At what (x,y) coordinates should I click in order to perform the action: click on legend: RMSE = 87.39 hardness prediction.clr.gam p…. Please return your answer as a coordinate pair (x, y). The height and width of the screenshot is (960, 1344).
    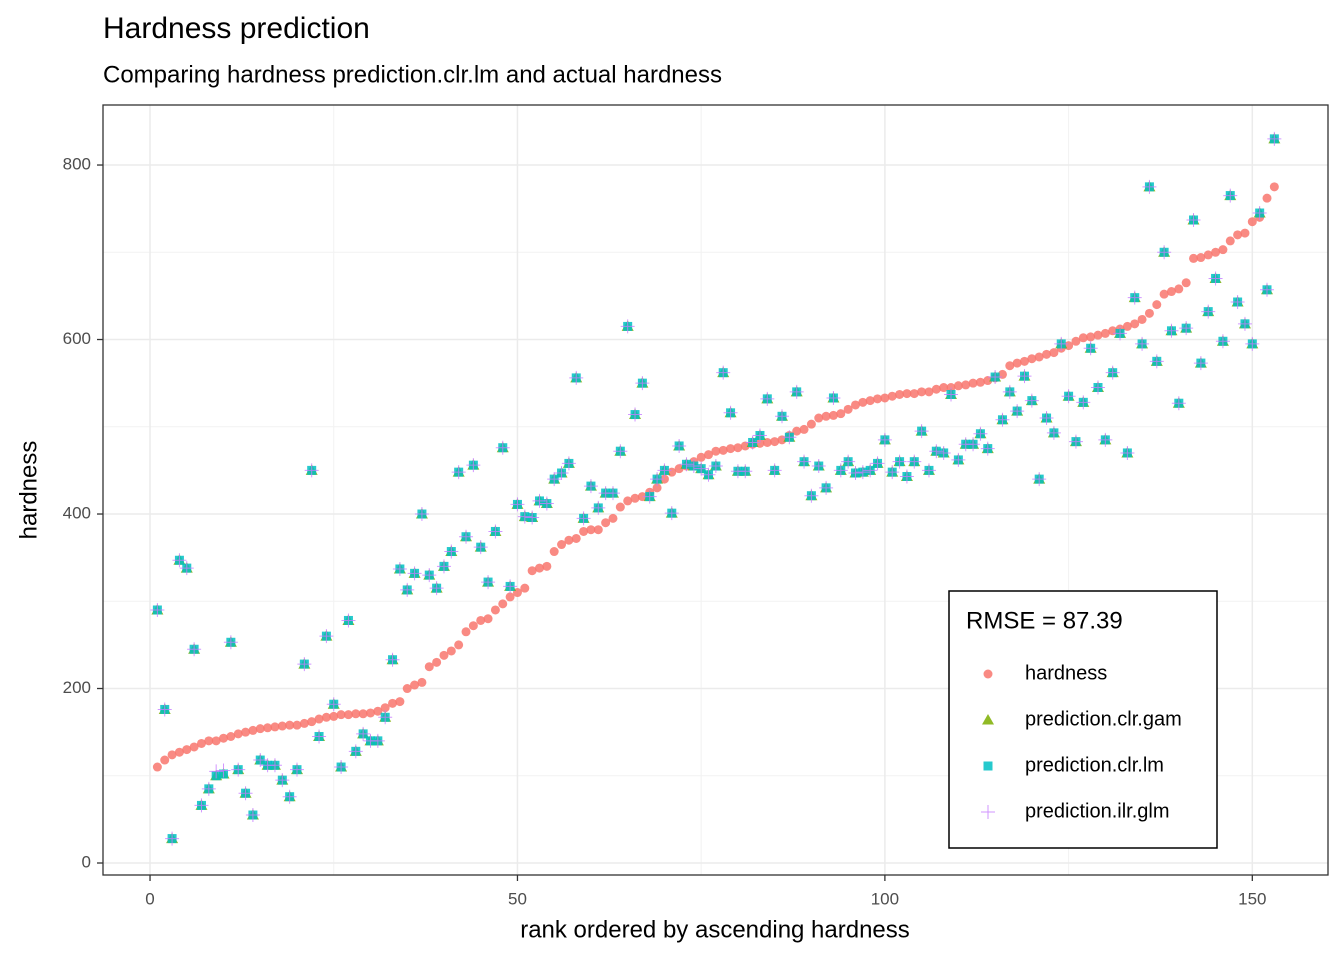
    Looking at the image, I should click on (1083, 719).